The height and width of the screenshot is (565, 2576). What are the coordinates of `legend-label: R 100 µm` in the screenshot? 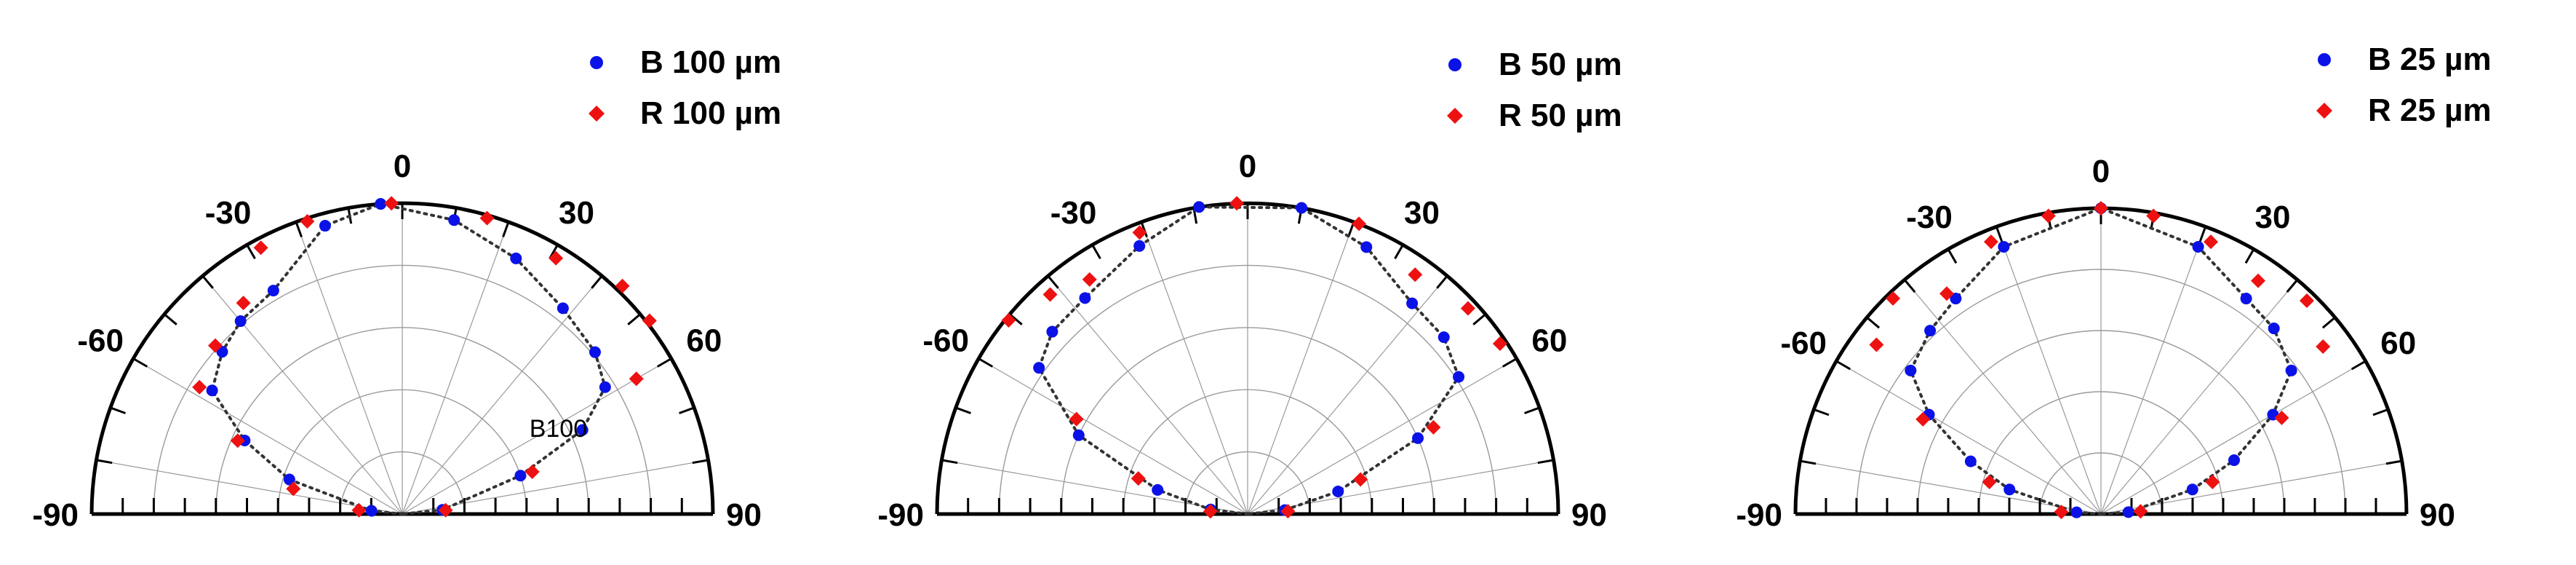 It's located at (710, 113).